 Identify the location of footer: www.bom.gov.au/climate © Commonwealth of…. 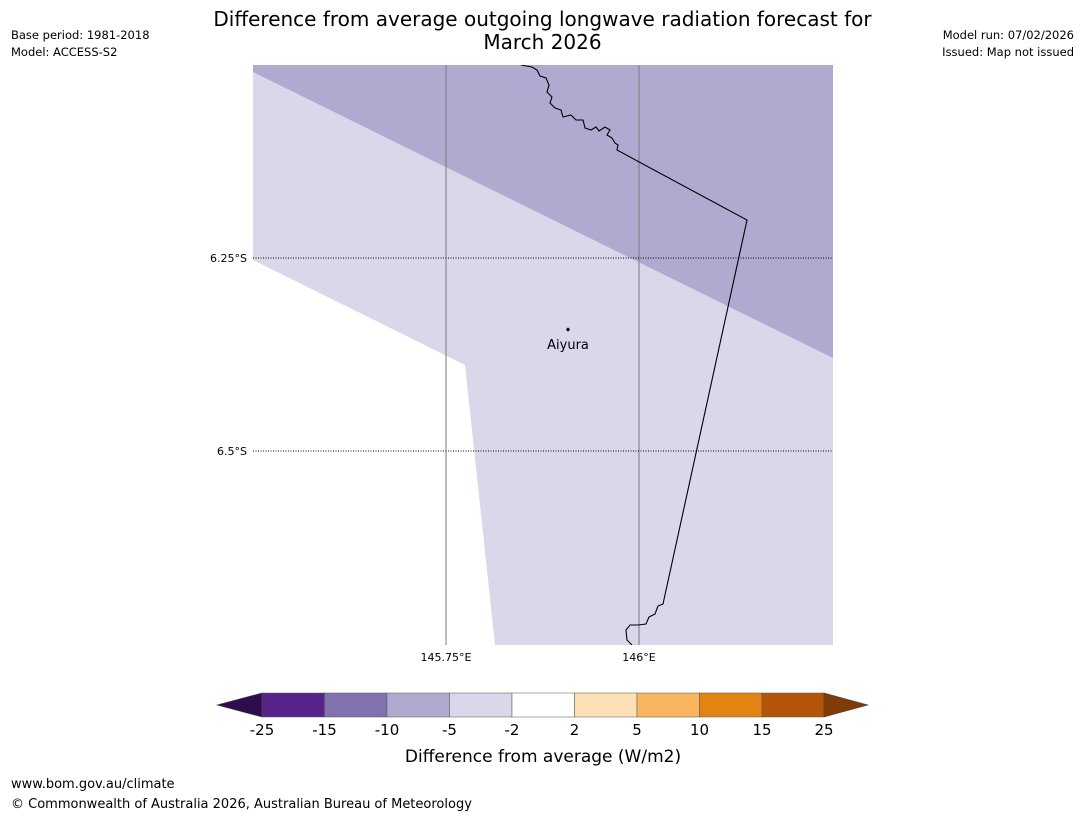
(241, 795).